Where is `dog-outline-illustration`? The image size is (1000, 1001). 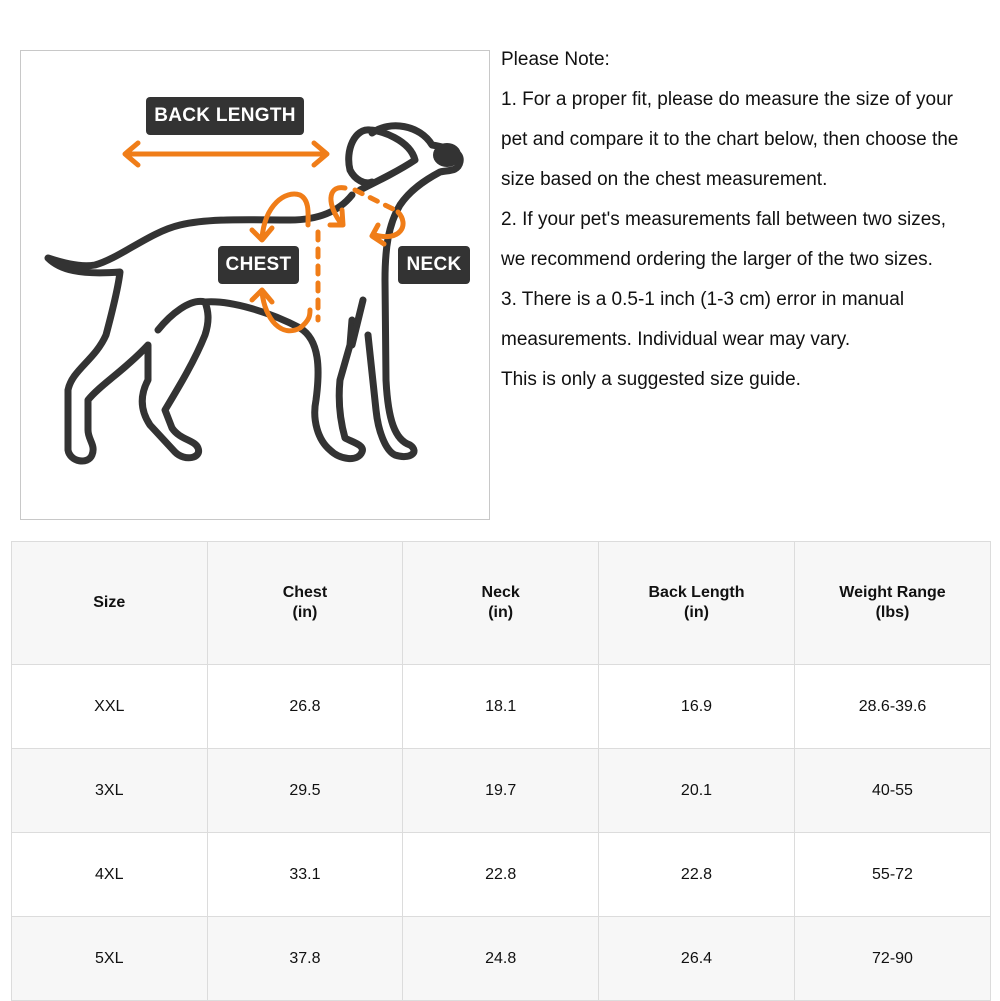 dog-outline-illustration is located at coordinates (254, 293).